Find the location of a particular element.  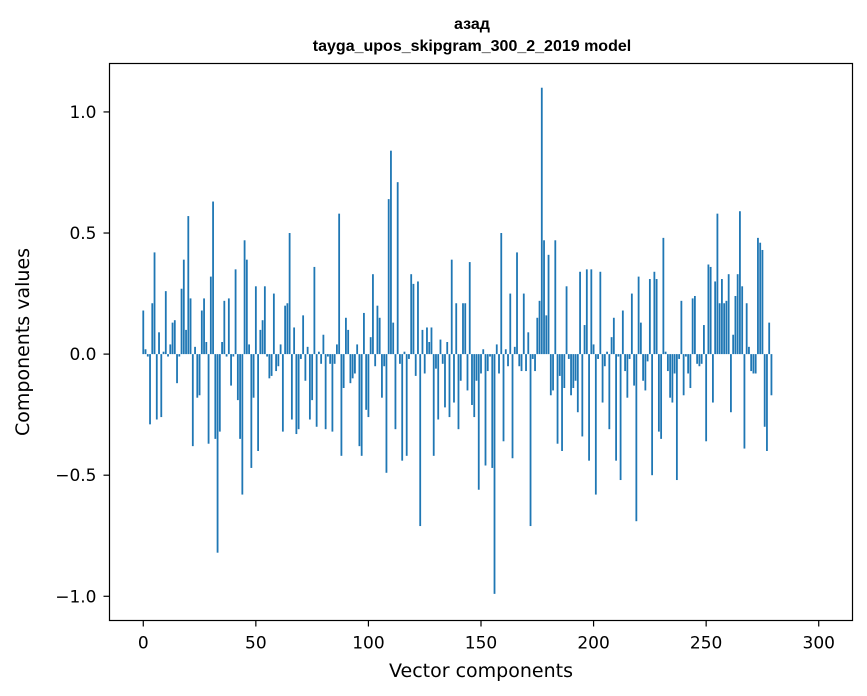

x-axis-ticks: 0 50 100 150 200 250 300 is located at coordinates (486, 637).